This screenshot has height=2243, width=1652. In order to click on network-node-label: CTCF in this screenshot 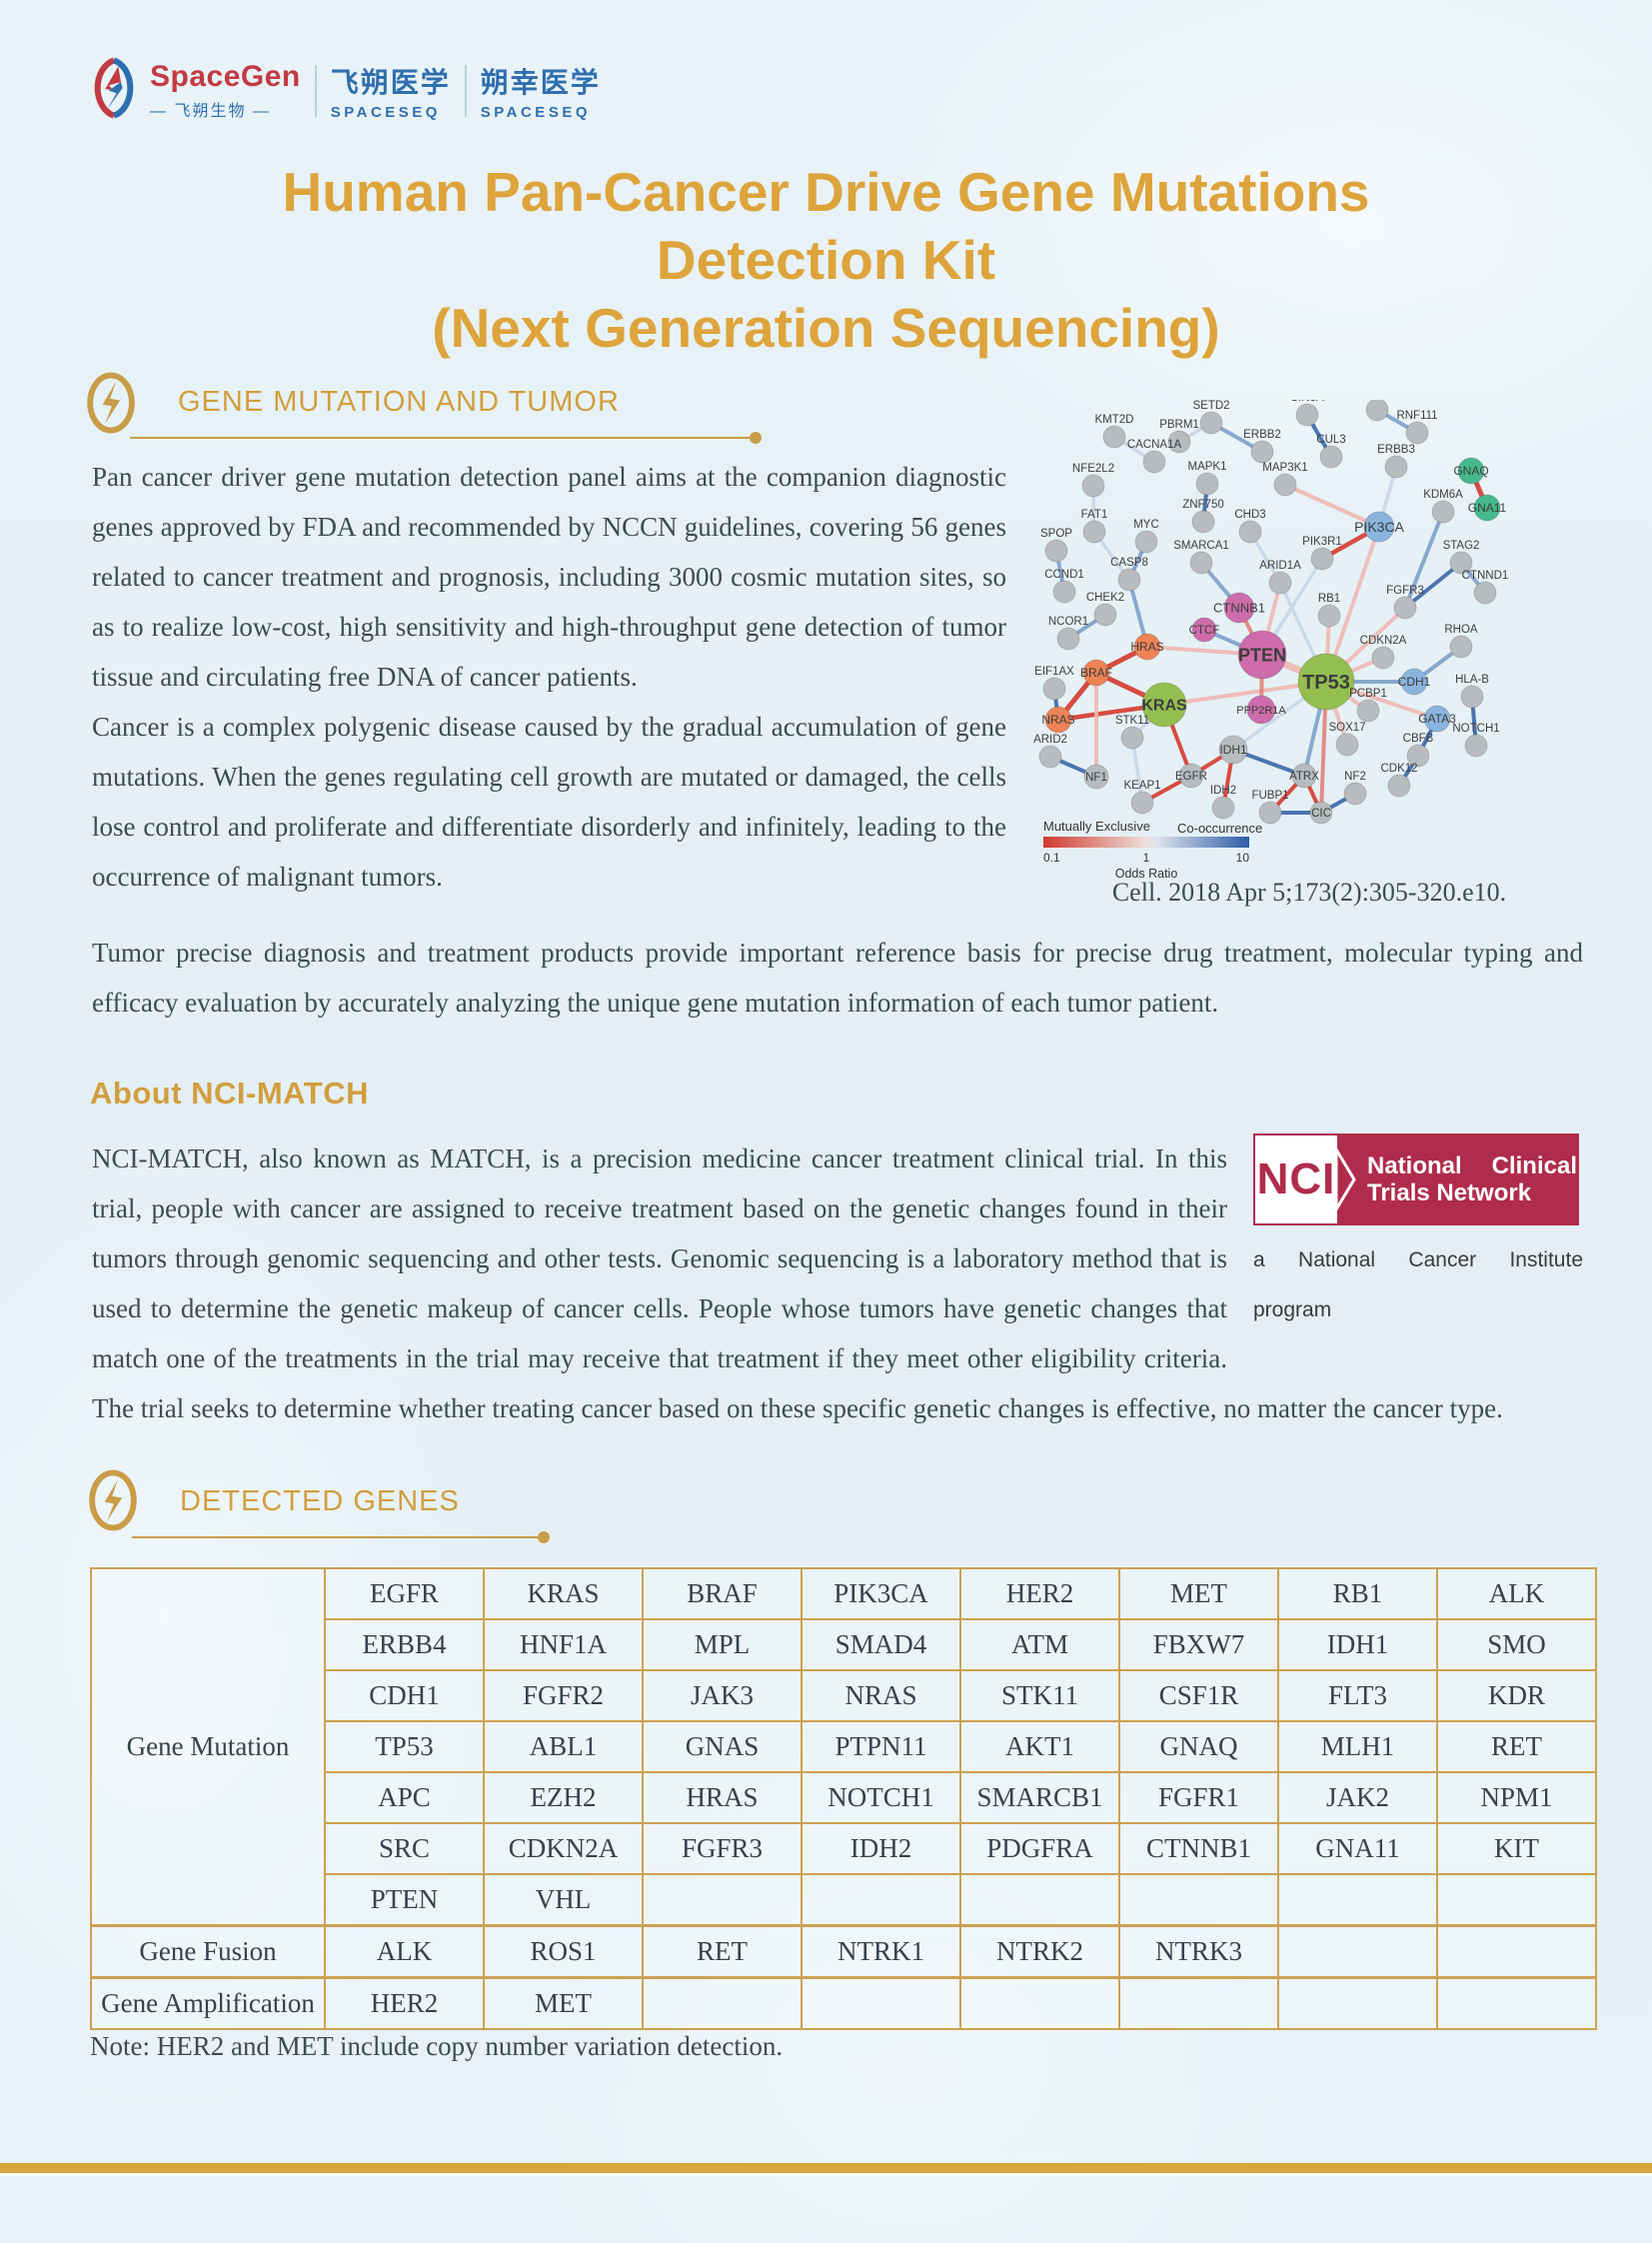, I will do `click(1205, 631)`.